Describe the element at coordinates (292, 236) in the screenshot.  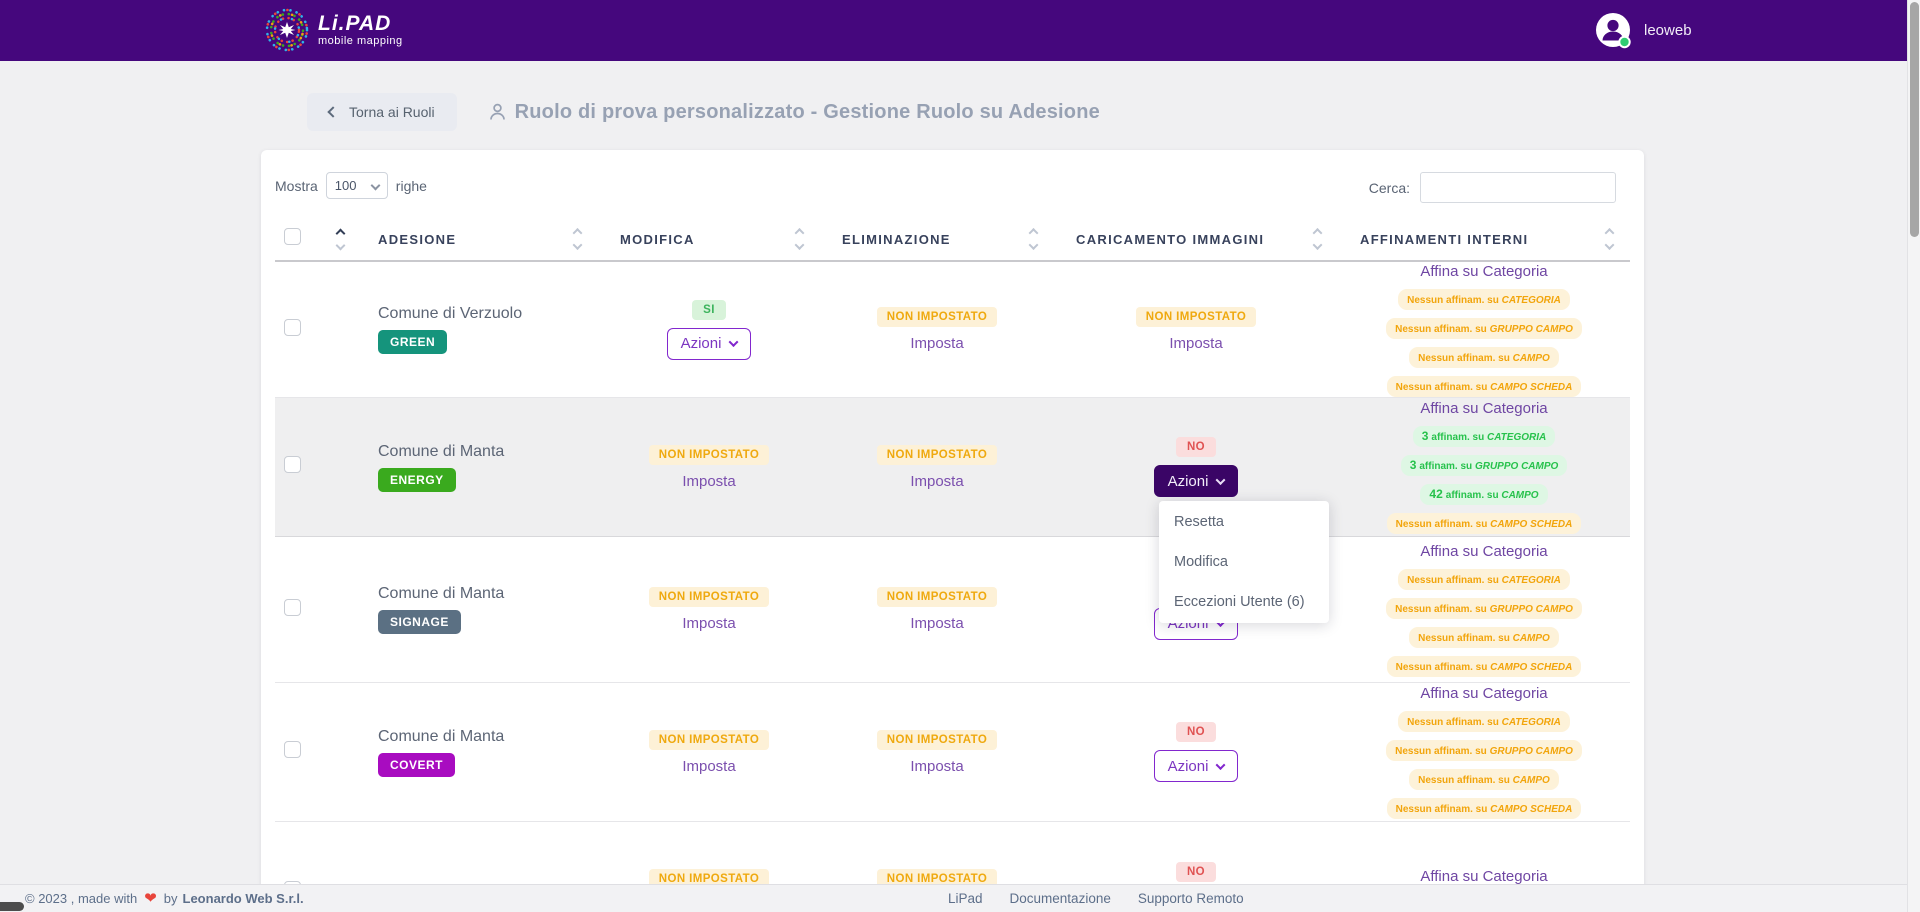
I see `select-all-checkbox` at that location.